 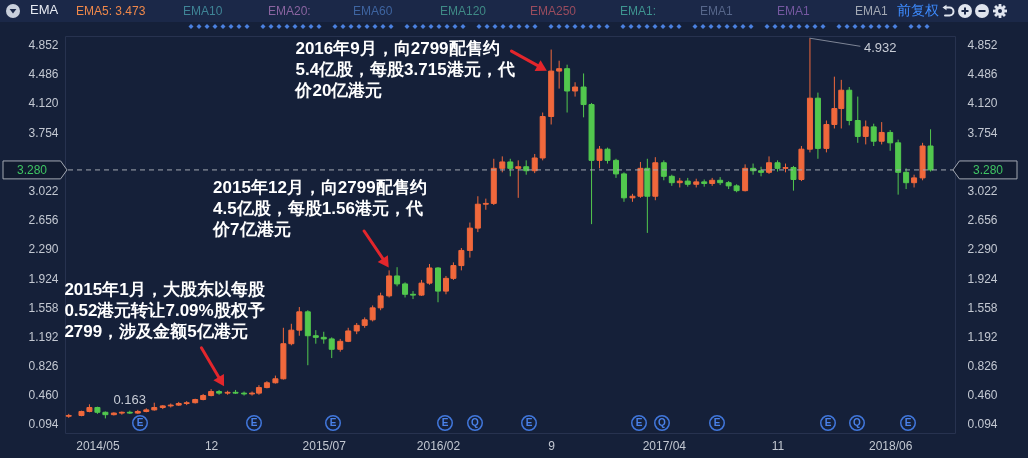 What do you see at coordinates (98, 445) in the screenshot?
I see `x-tick-label: 2014/05` at bounding box center [98, 445].